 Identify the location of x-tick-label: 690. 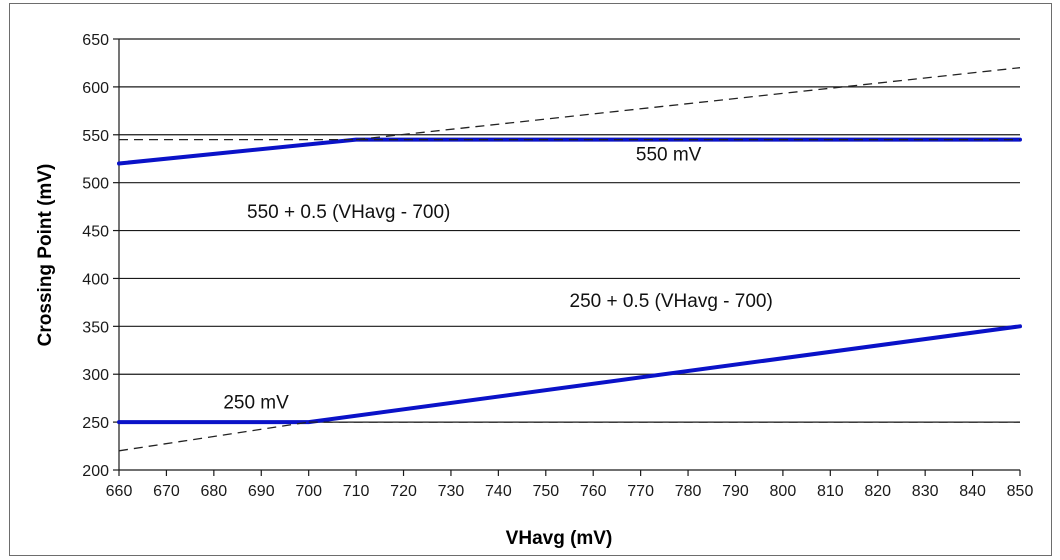
(261, 491).